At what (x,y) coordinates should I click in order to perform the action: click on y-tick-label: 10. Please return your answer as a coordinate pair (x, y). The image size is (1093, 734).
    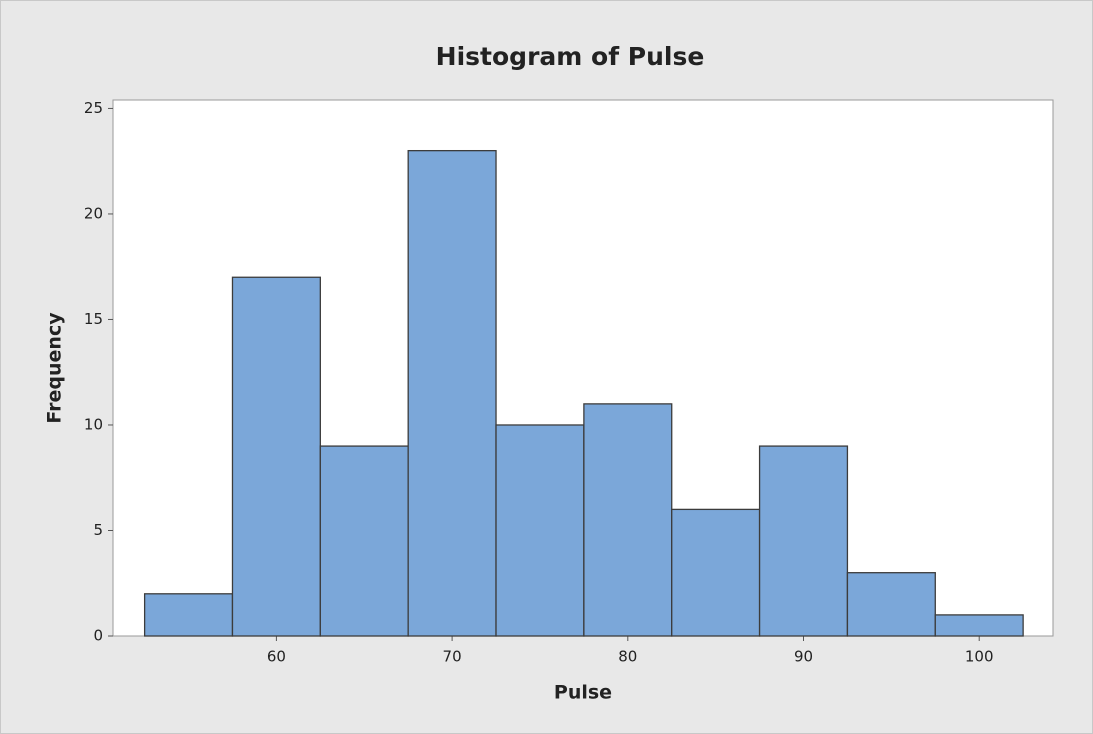
    Looking at the image, I should click on (93, 424).